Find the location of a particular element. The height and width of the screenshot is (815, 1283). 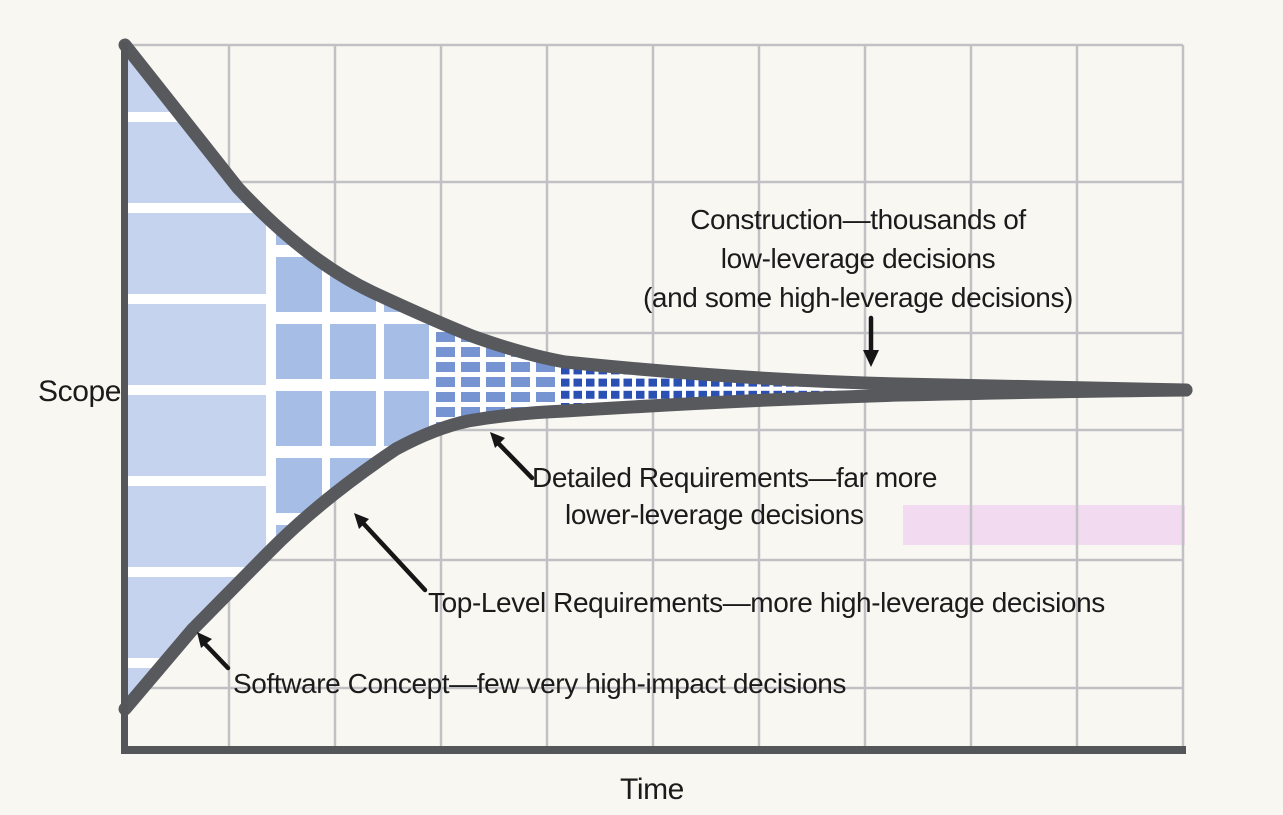

software-concept-arrow is located at coordinates (214, 651).